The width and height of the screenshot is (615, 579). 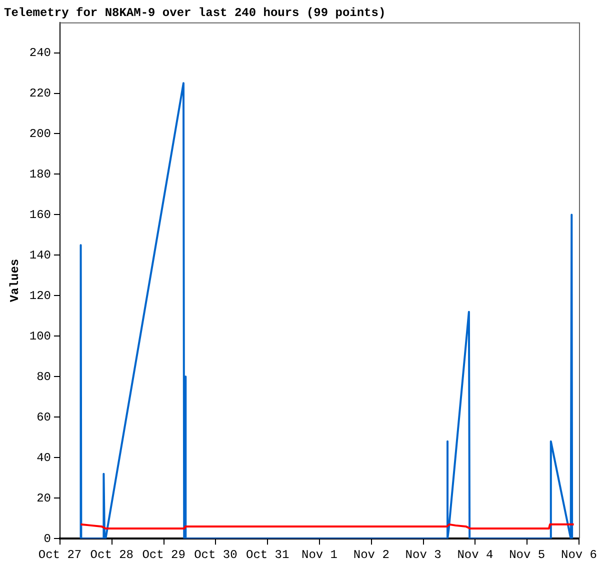 I want to click on y-axis-title: Values, so click(x=15, y=280).